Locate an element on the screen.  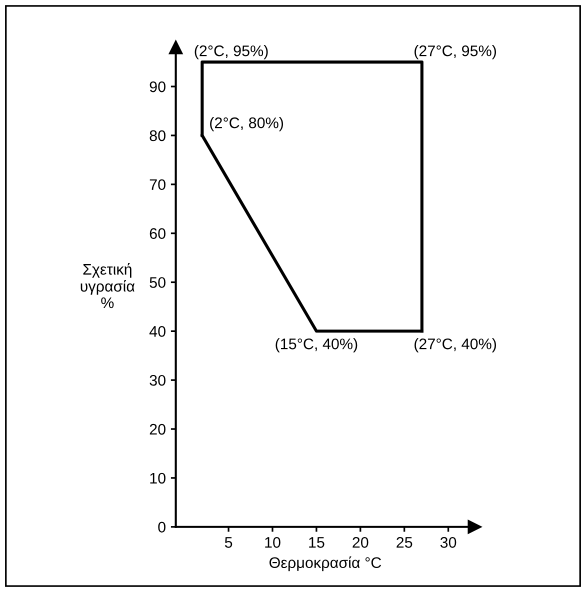
annotation: (2°C, 95%) is located at coordinates (231, 52).